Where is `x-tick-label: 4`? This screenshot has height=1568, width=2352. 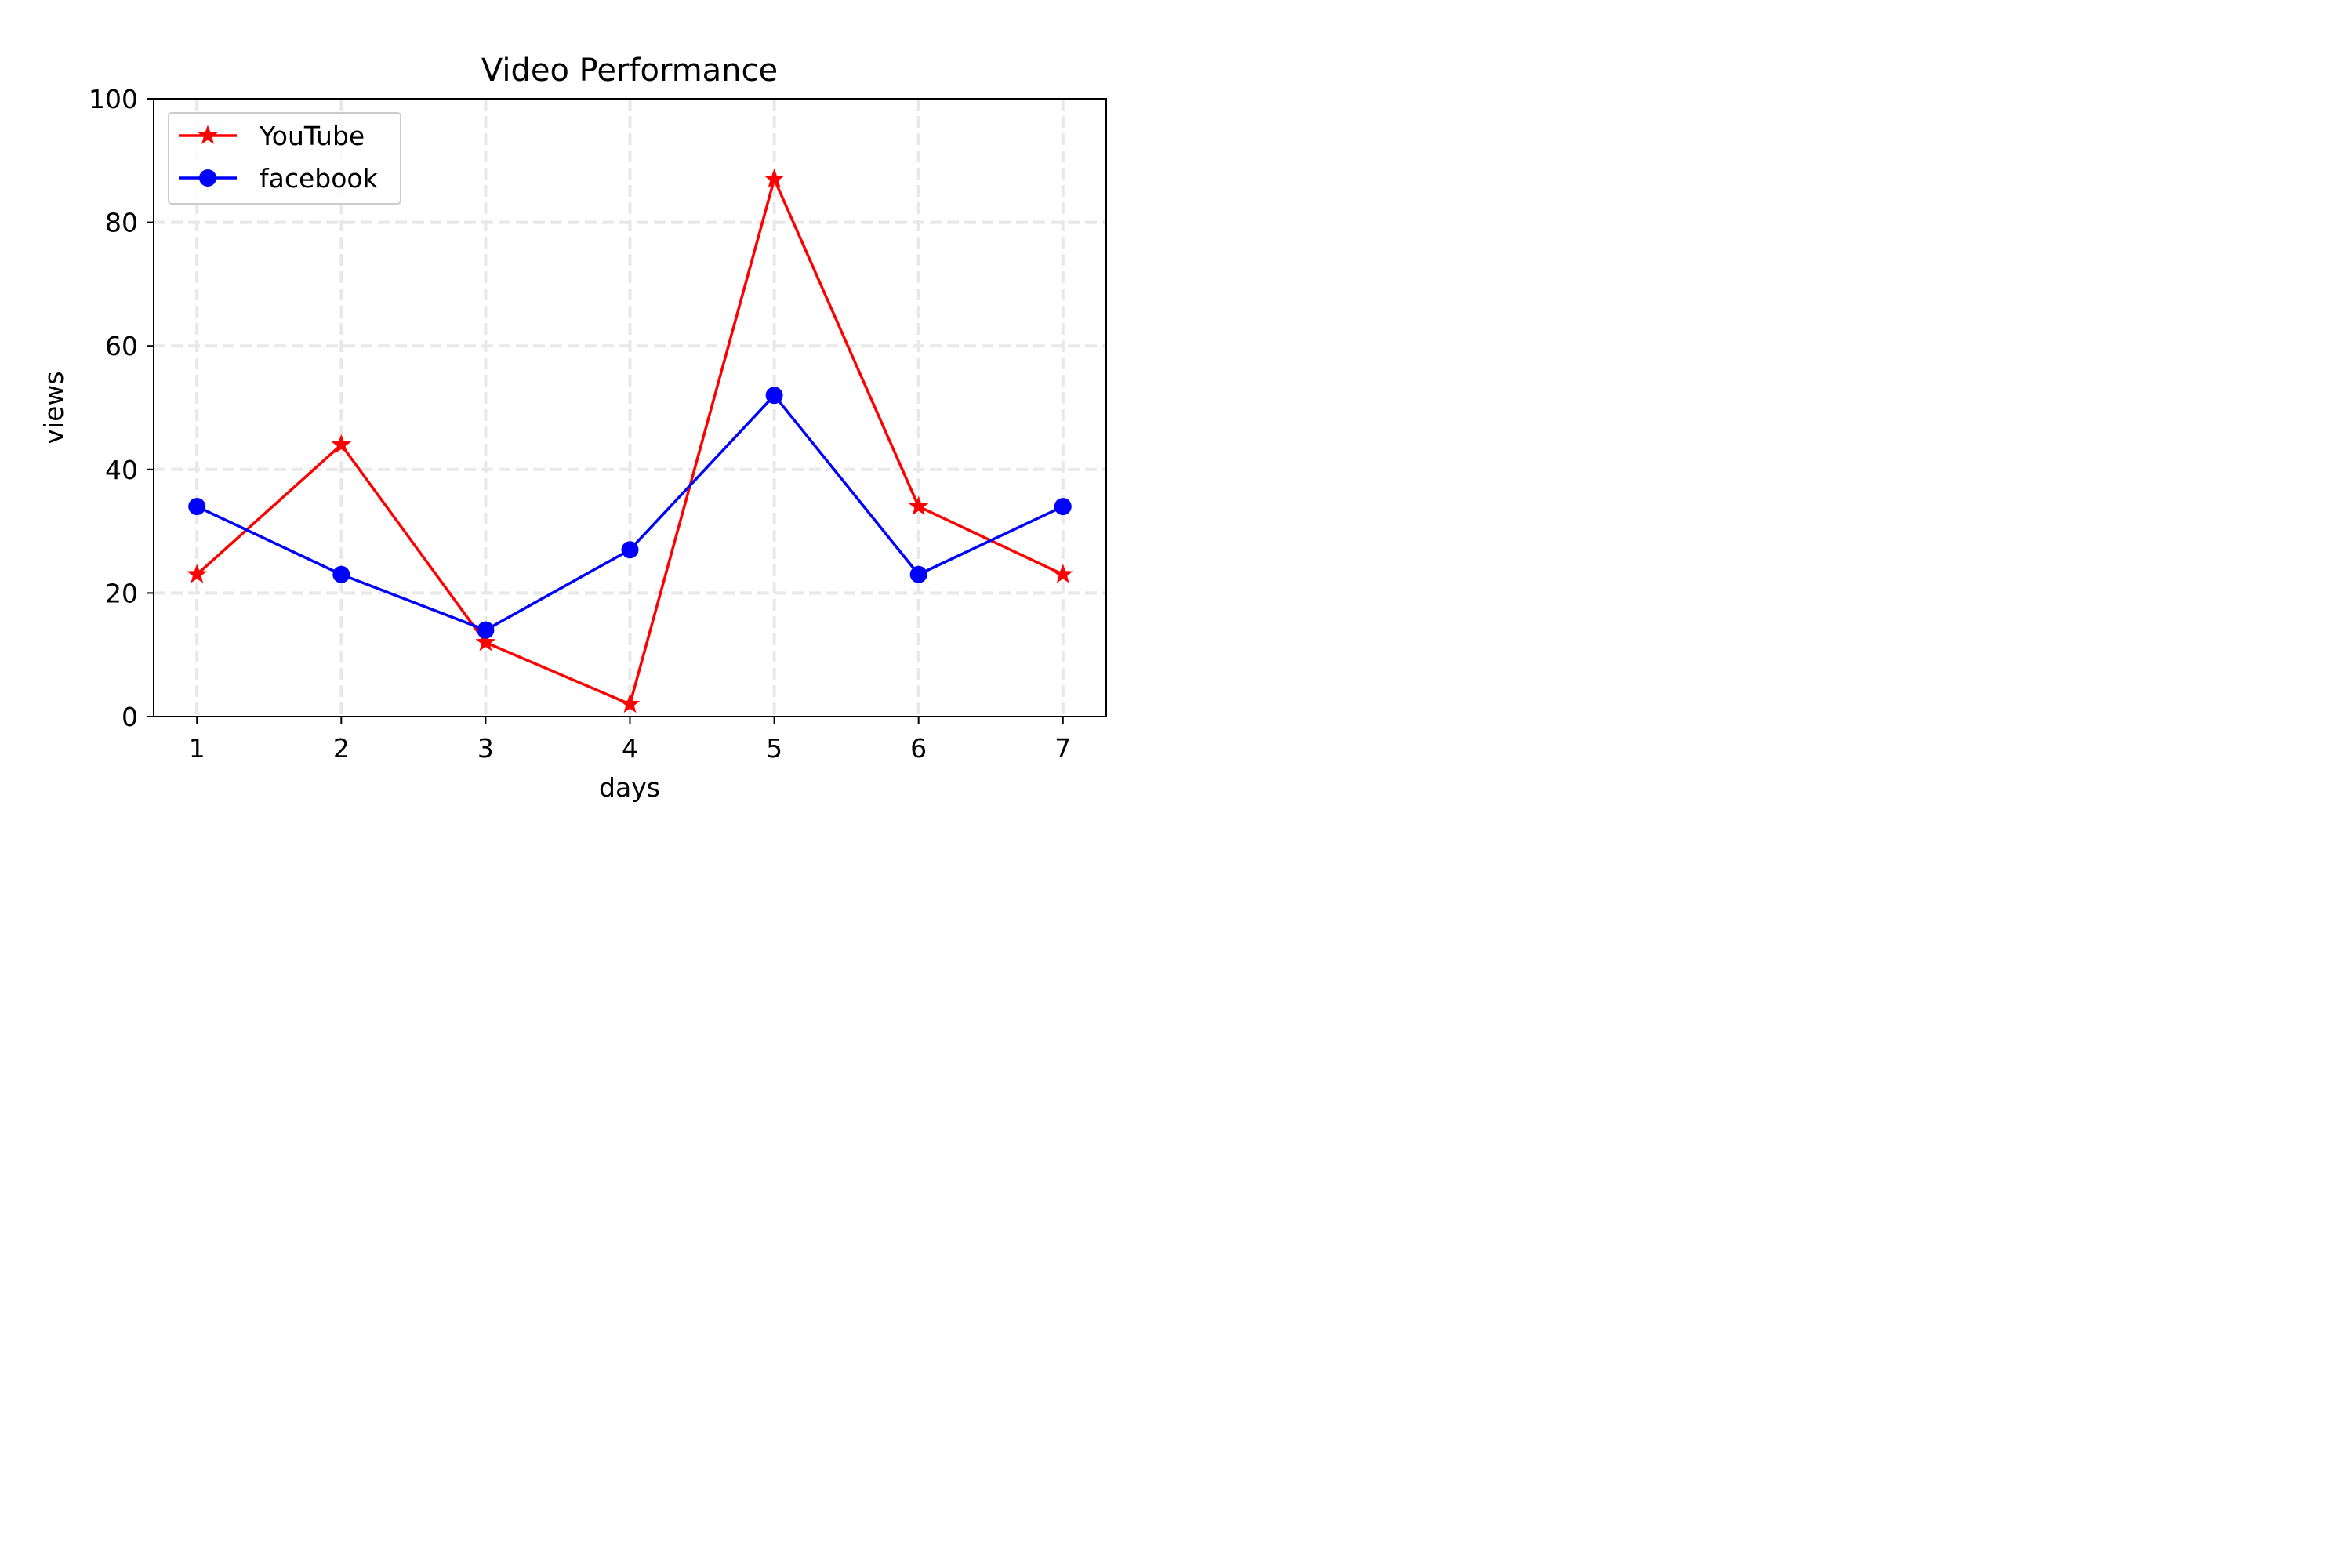
x-tick-label: 4 is located at coordinates (630, 748).